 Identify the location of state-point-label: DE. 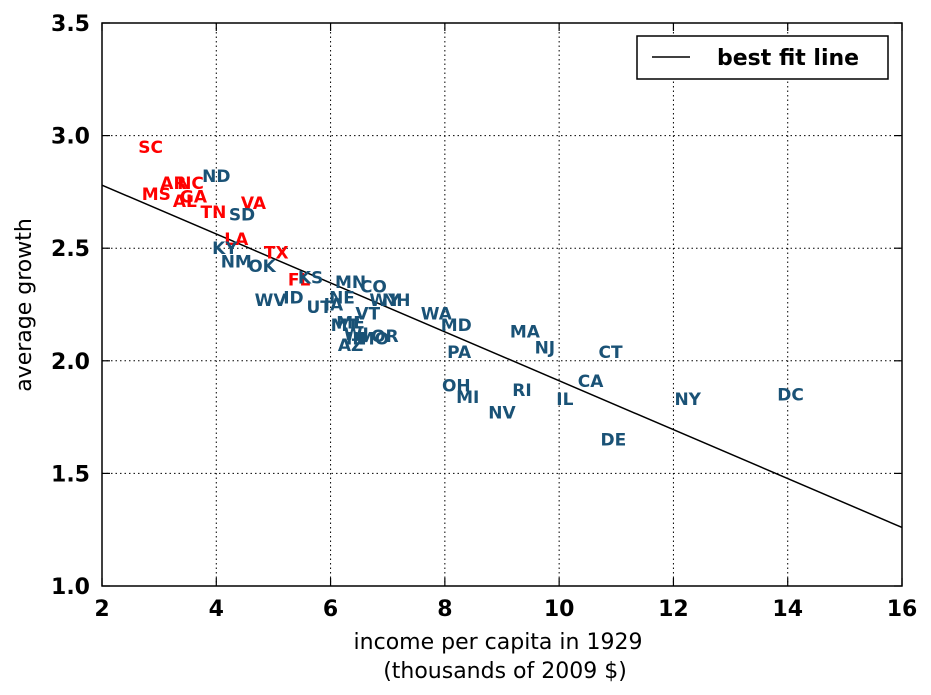
(614, 441).